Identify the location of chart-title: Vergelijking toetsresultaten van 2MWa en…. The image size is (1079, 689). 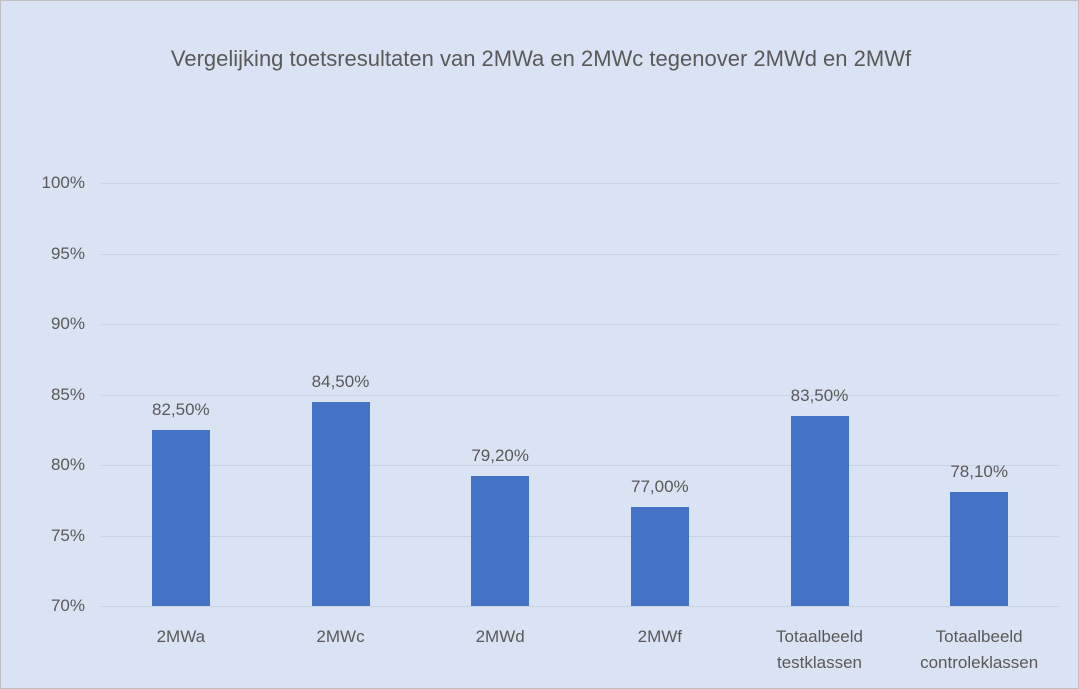
(541, 58).